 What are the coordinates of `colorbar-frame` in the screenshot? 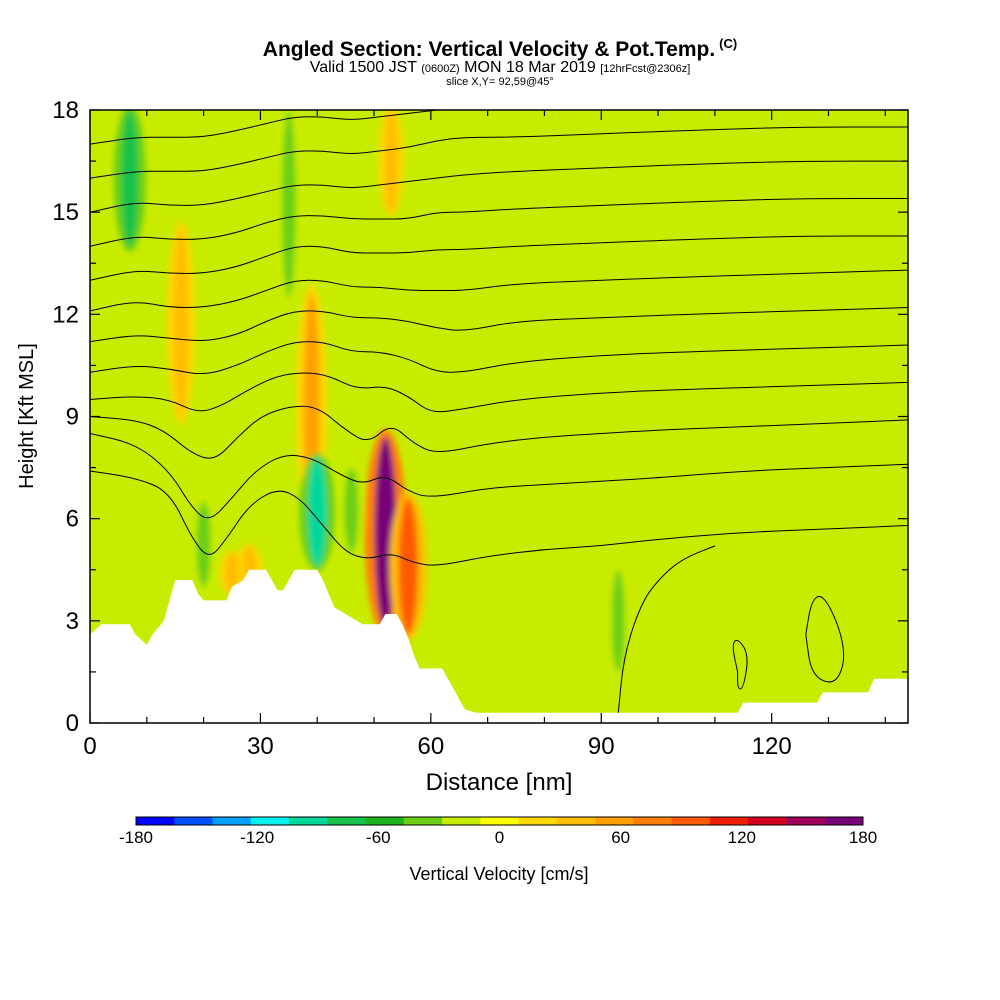 It's located at (499, 821).